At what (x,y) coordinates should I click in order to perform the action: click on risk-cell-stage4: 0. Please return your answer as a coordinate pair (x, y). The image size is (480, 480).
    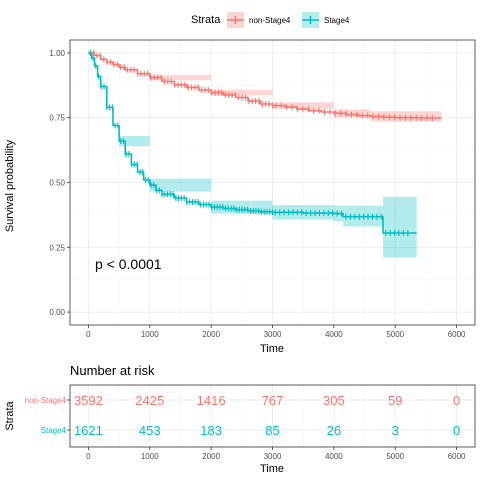
    Looking at the image, I should click on (456, 430).